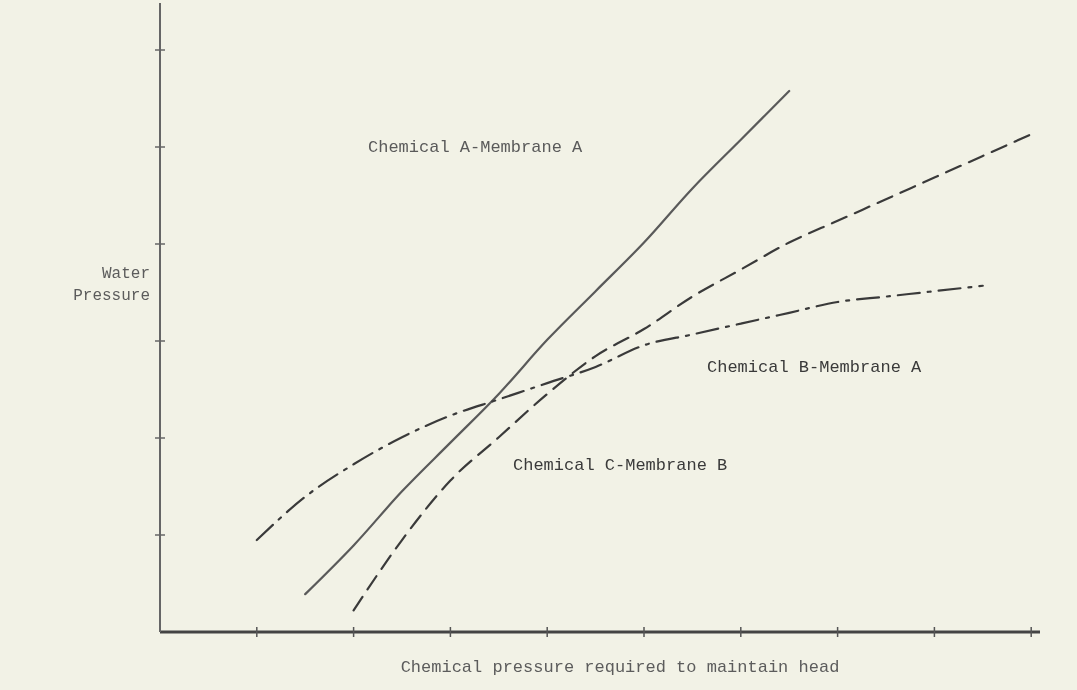 The width and height of the screenshot is (1077, 690). I want to click on series-label: Chemical B-Membrane A, so click(815, 367).